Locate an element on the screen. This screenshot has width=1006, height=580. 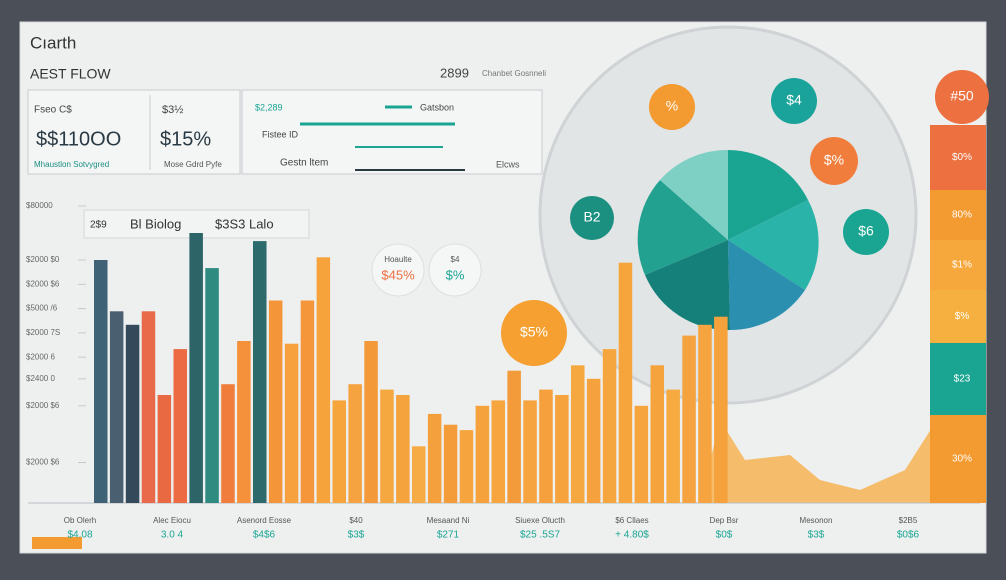
bubble-label: B2 is located at coordinates (591, 217).